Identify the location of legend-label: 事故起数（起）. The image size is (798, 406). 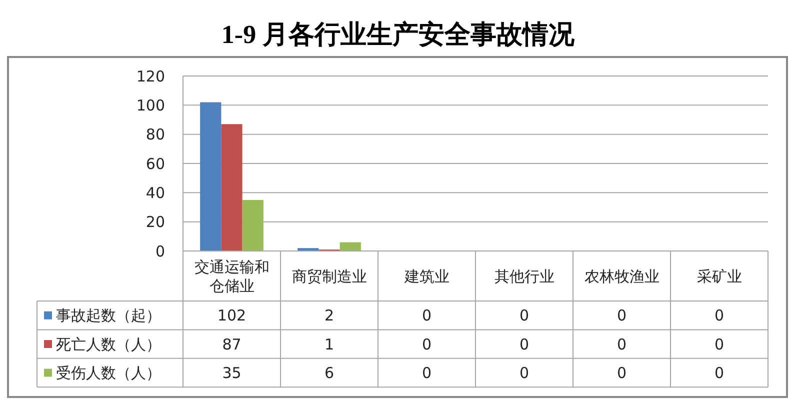
(108, 315).